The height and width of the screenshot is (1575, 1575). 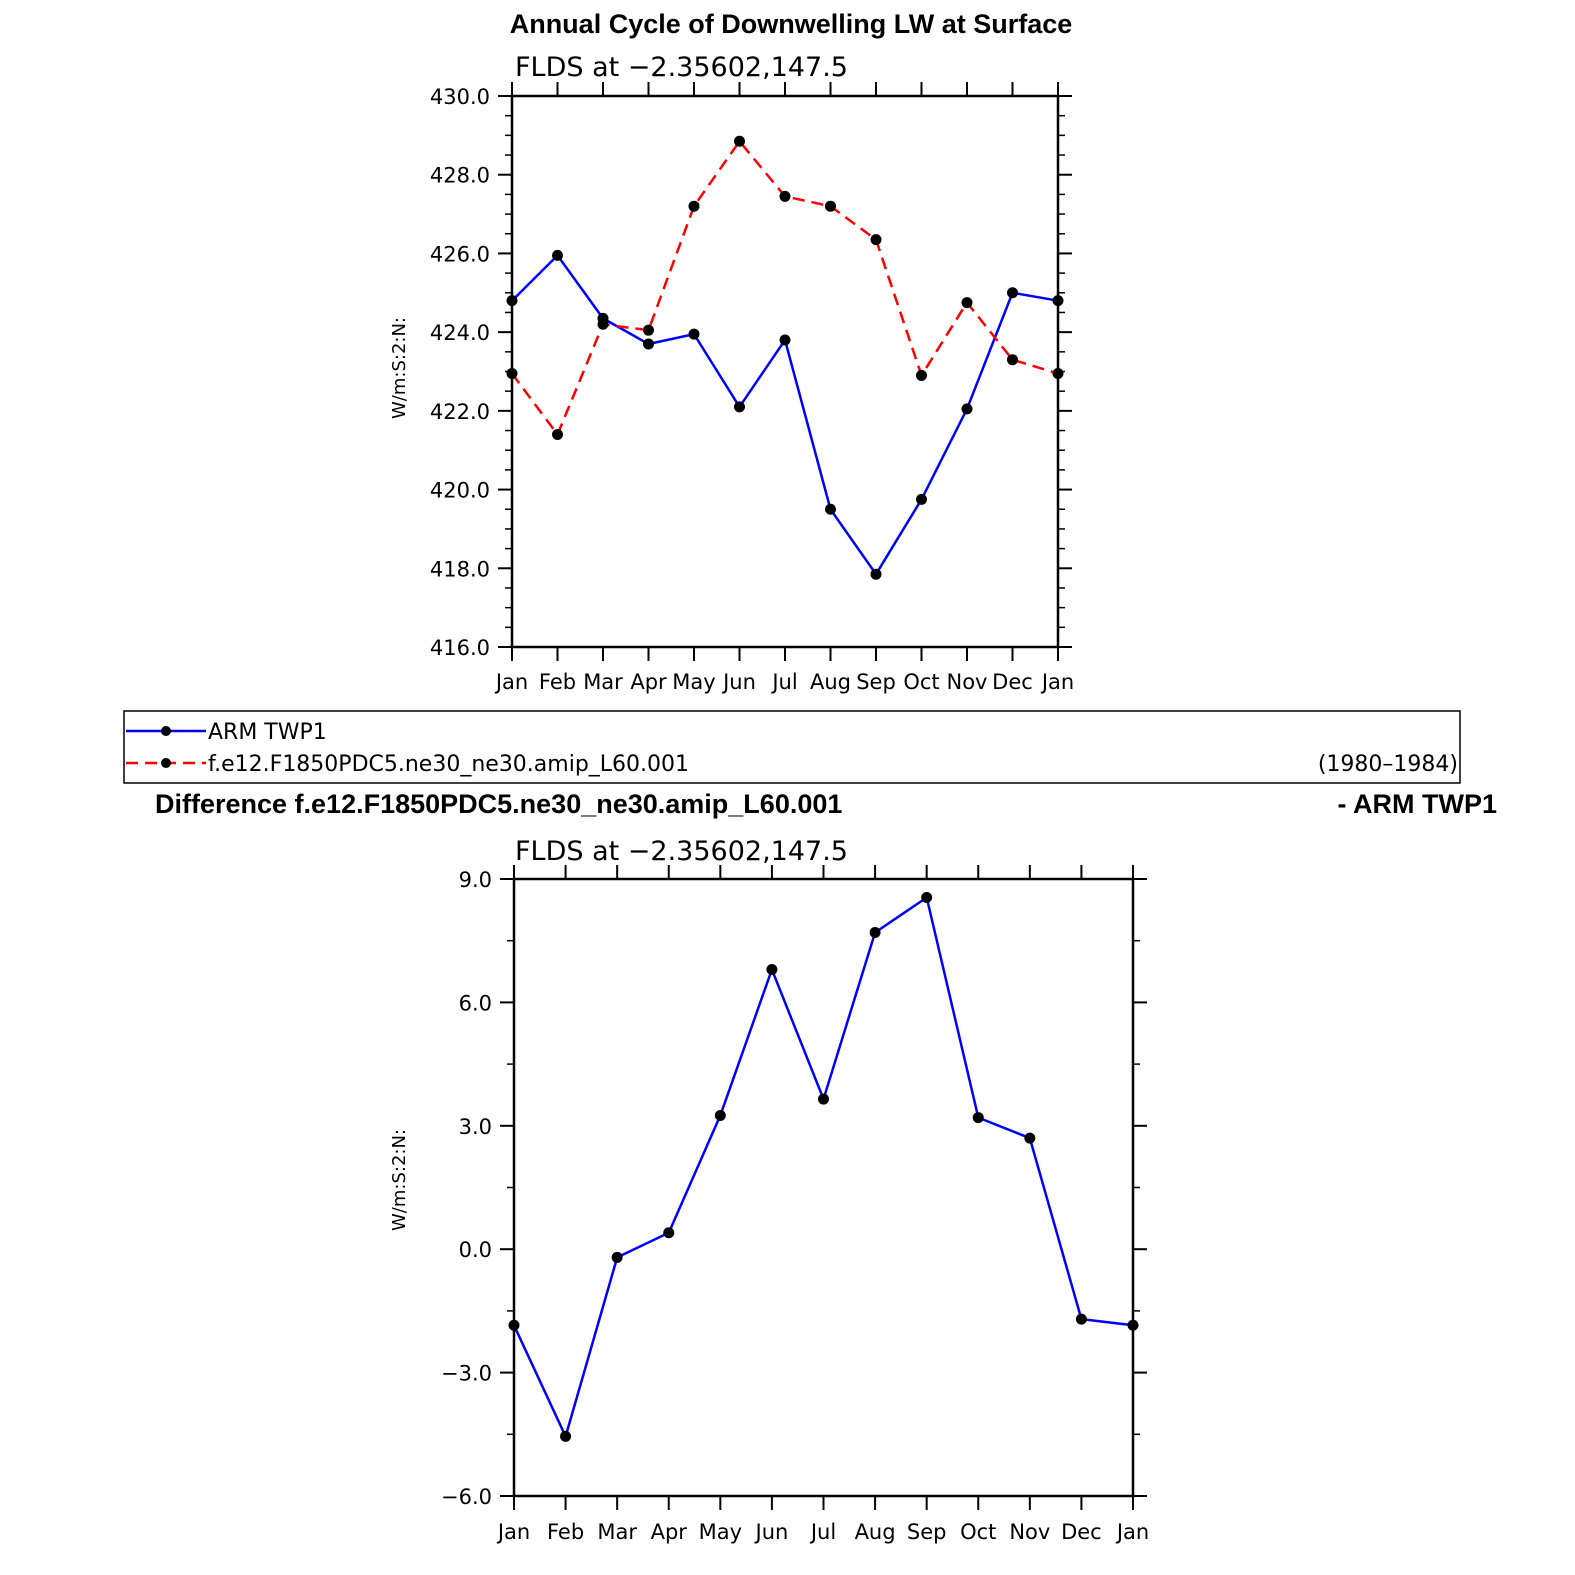 I want to click on chart1-plot-frame, so click(x=785, y=371).